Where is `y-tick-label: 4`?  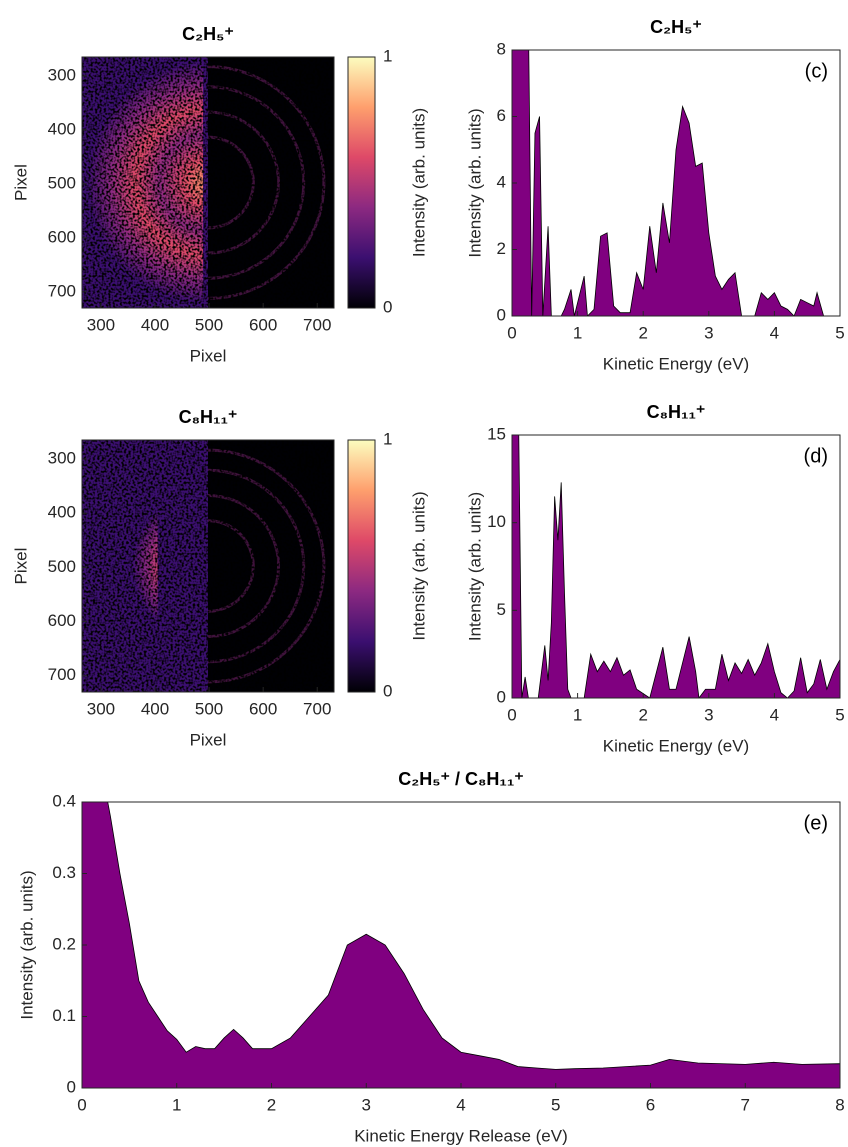
y-tick-label: 4 is located at coordinates (501, 181).